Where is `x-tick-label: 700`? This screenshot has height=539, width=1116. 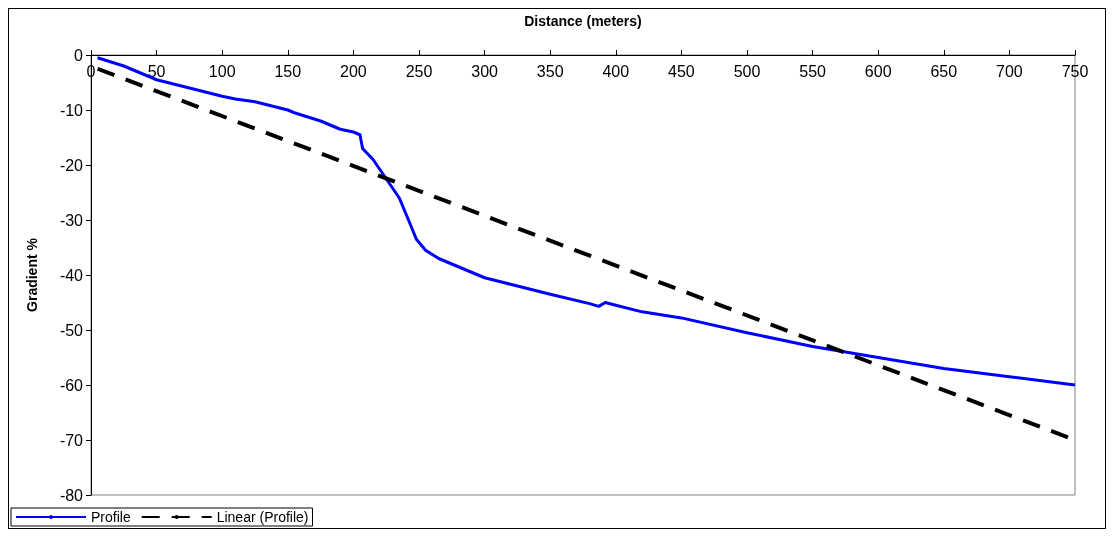
x-tick-label: 700 is located at coordinates (1009, 71).